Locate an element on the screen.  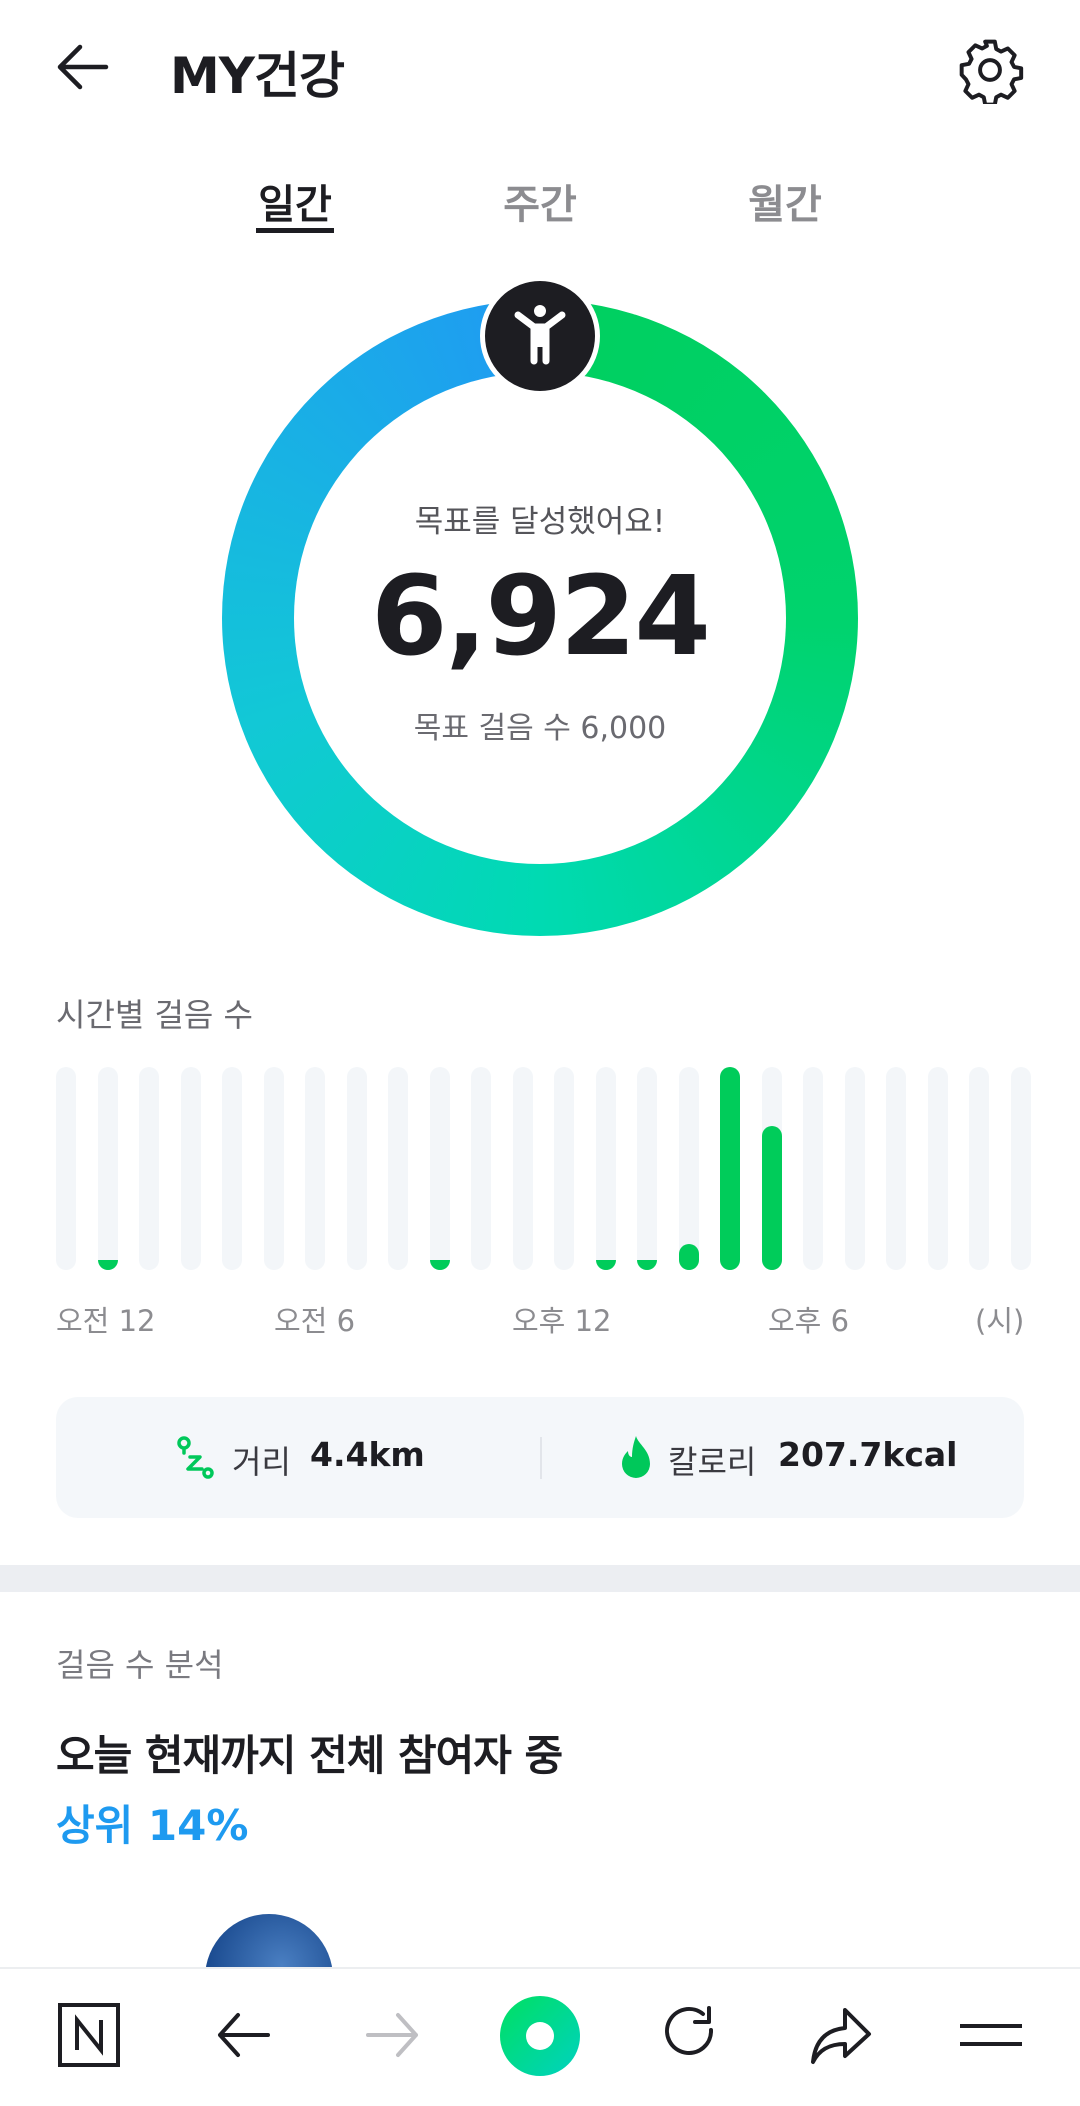
hourly-steps-title: 시간별 걸음 수 is located at coordinates (154, 1015).